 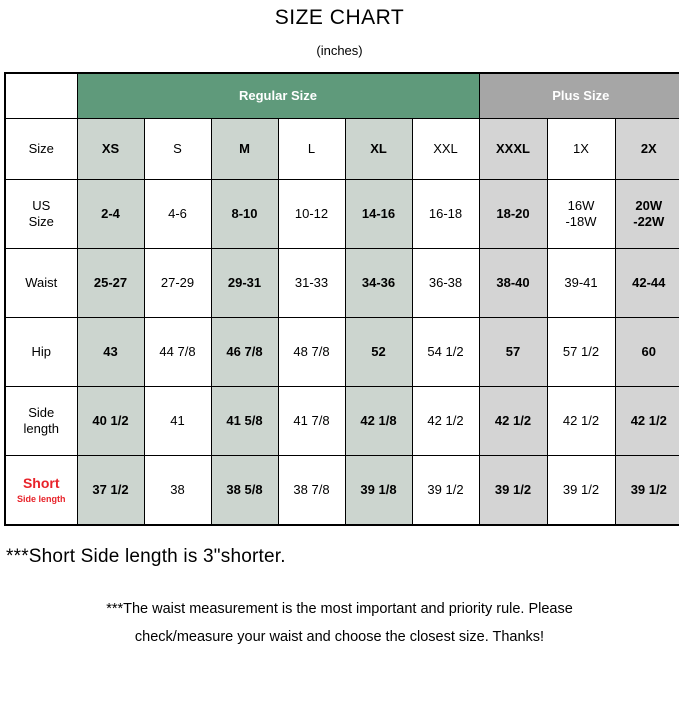 What do you see at coordinates (41, 149) in the screenshot?
I see `row-label-size: Size` at bounding box center [41, 149].